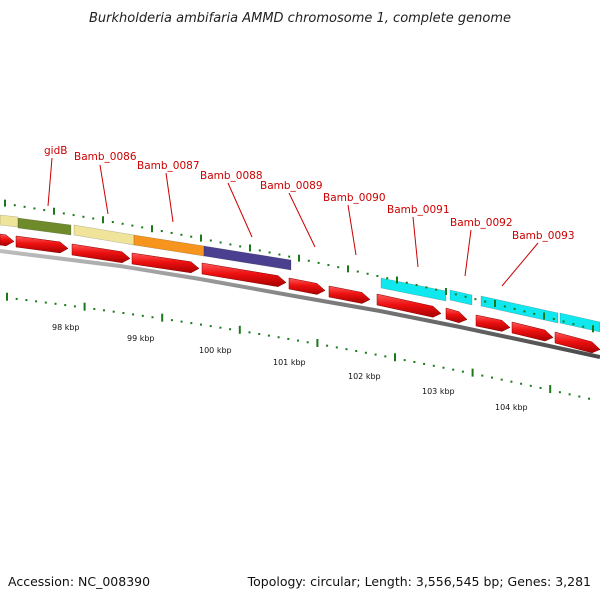 This screenshot has width=600, height=600. Describe the element at coordinates (105, 157) in the screenshot. I see `gene-label: Bamb_0086` at that location.